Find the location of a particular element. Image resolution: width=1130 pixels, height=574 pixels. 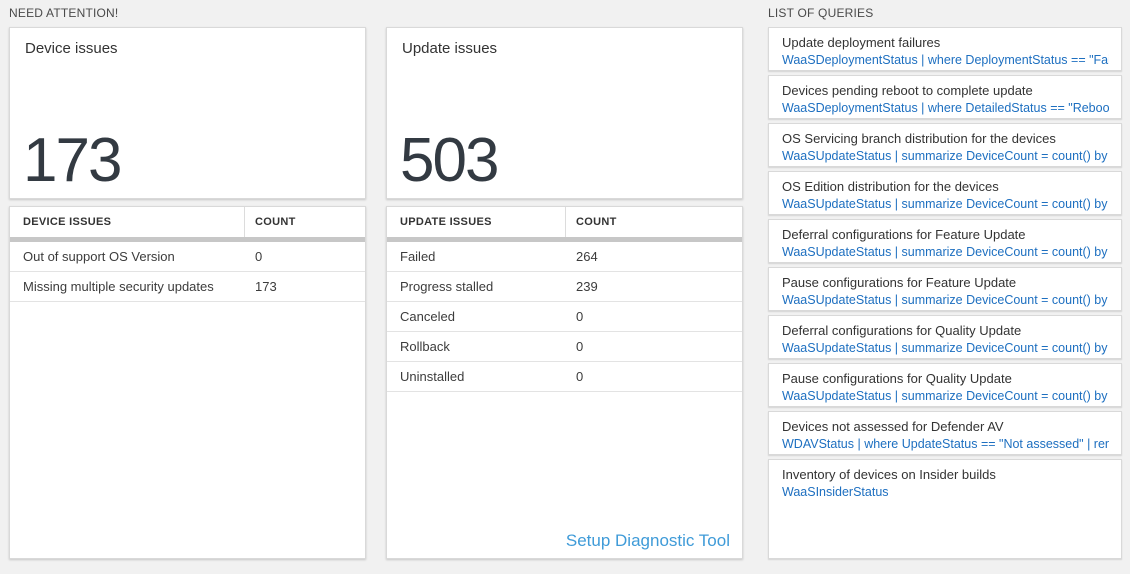

table-row: Missing multiple security updates 173 is located at coordinates (187, 287).